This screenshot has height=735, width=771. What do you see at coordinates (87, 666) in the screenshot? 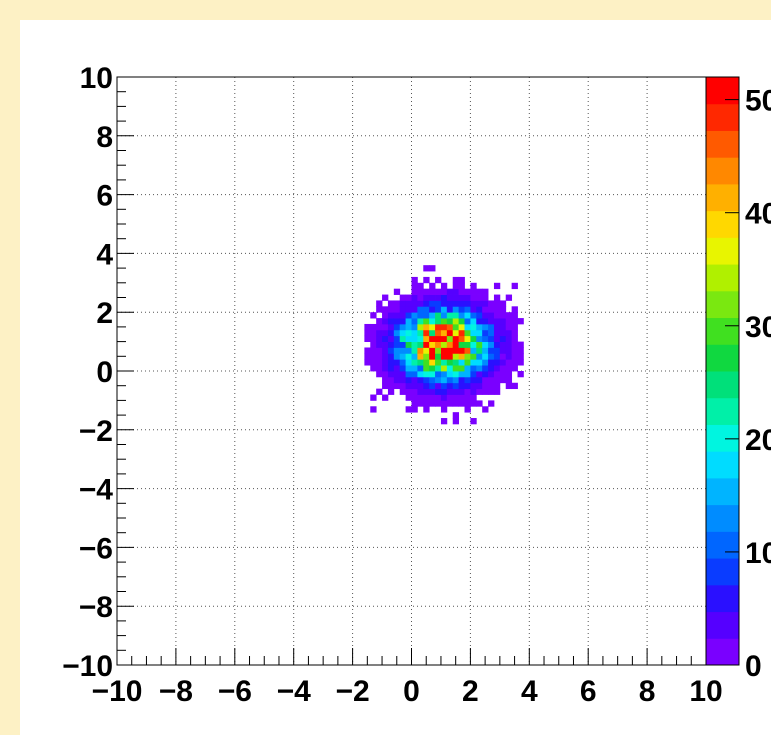
I see `y-tick-label: −10` at bounding box center [87, 666].